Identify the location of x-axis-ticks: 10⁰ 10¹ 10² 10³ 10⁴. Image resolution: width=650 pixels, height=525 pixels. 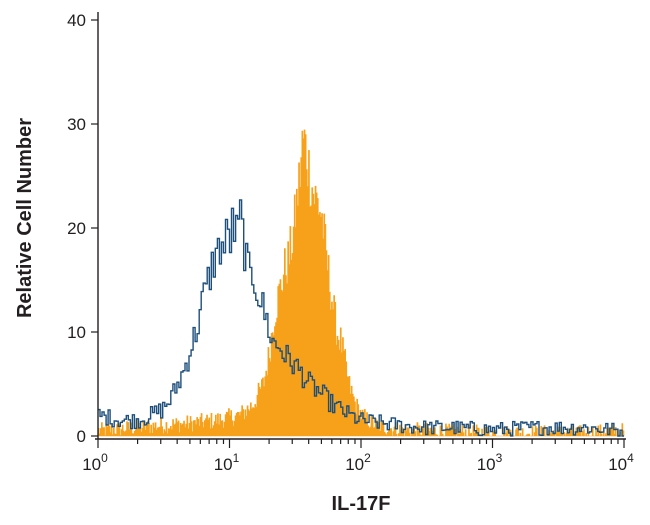
(358, 456).